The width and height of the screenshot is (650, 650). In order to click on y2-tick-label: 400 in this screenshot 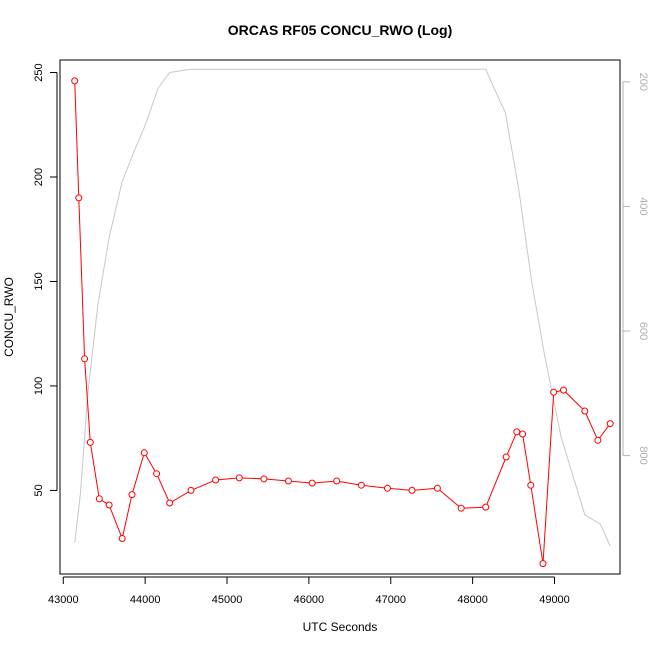, I will do `click(643, 206)`.